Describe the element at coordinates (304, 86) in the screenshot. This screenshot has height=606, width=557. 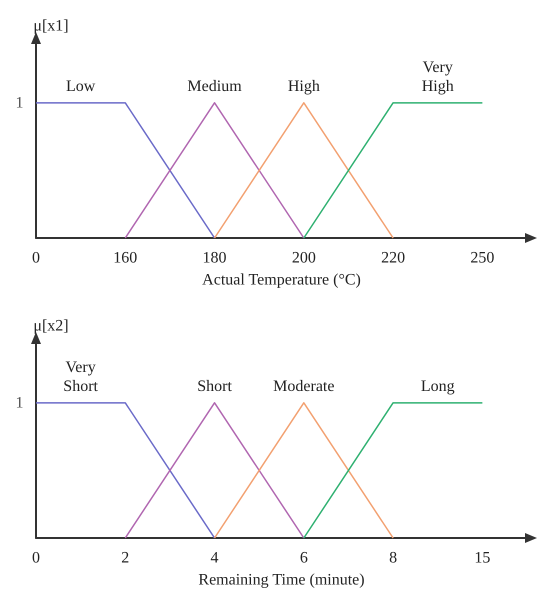
I see `series-label: High` at that location.